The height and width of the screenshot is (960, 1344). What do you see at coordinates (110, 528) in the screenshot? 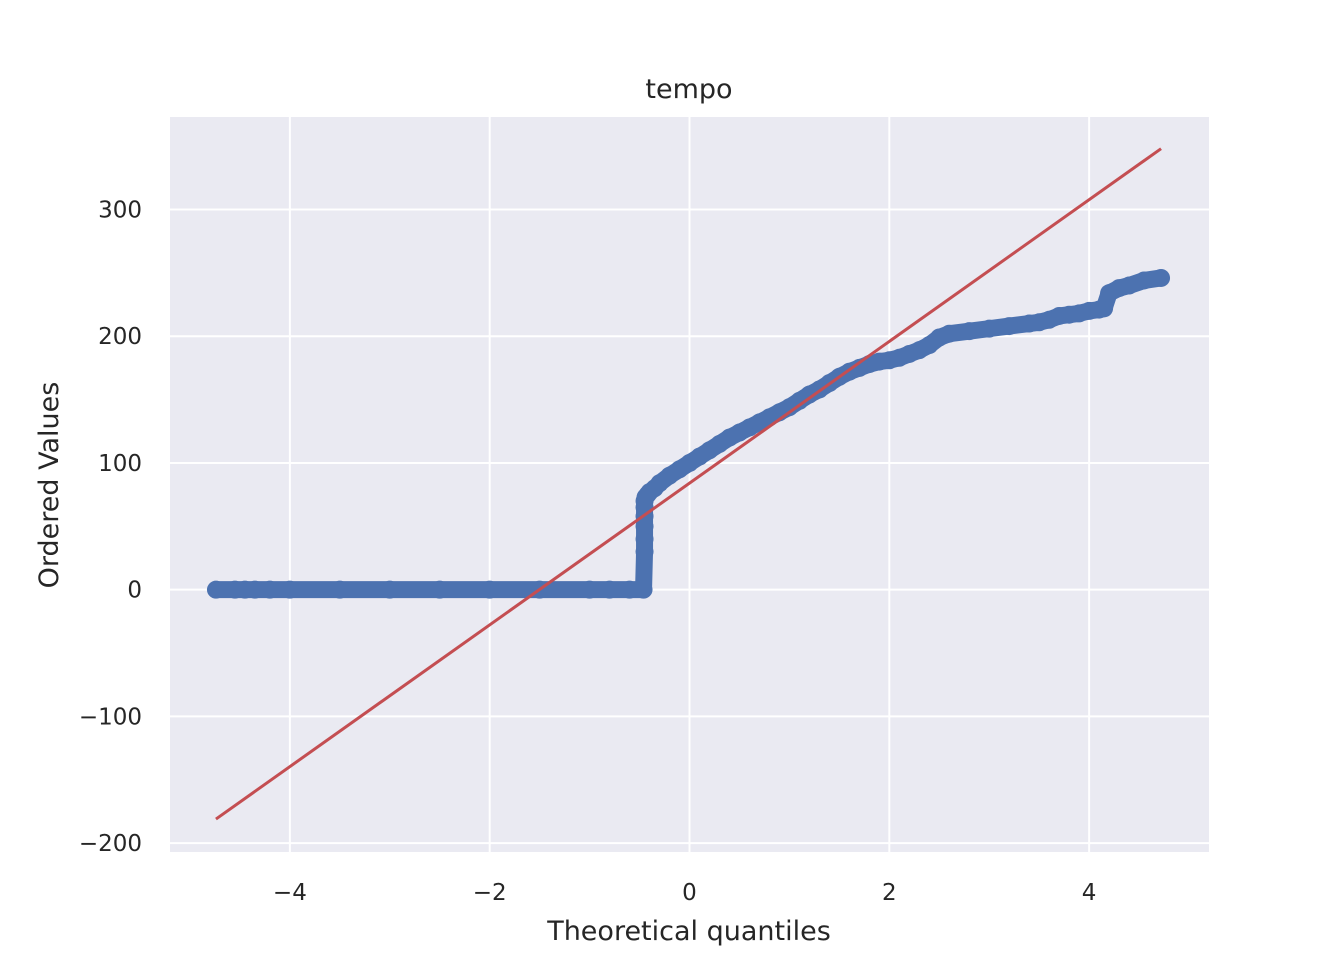
I see `y-axis-ticks: −200 −100 0 100 200 300` at bounding box center [110, 528].